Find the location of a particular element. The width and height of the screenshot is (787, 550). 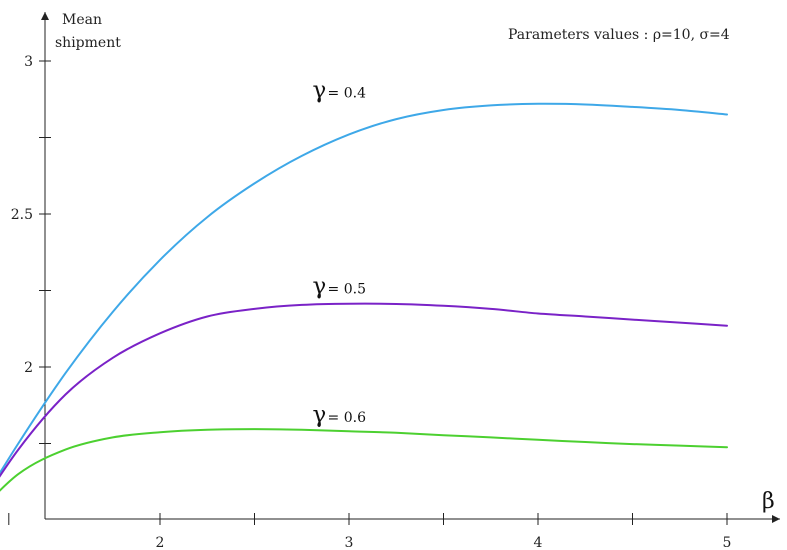

y-tick-label-2.5: 2.5 is located at coordinates (22, 215).